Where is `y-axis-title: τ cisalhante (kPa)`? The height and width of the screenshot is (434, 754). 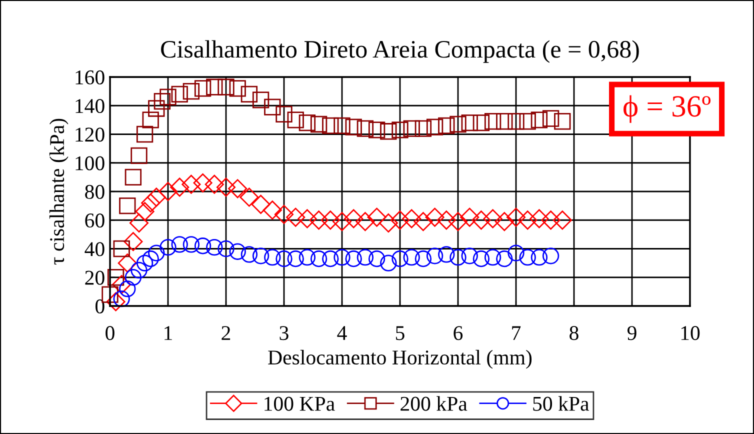 y-axis-title: τ cisalhante (kPa) is located at coordinates (58, 191).